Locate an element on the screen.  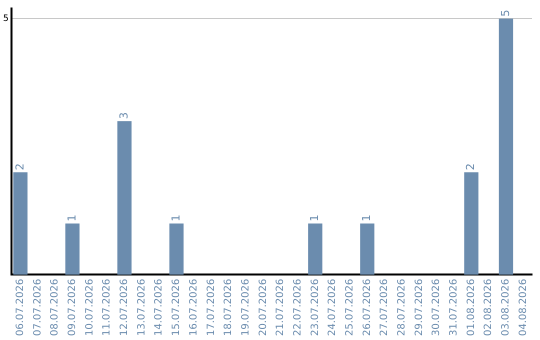
x-tick-label: 17.07.2026 is located at coordinates (211, 307).